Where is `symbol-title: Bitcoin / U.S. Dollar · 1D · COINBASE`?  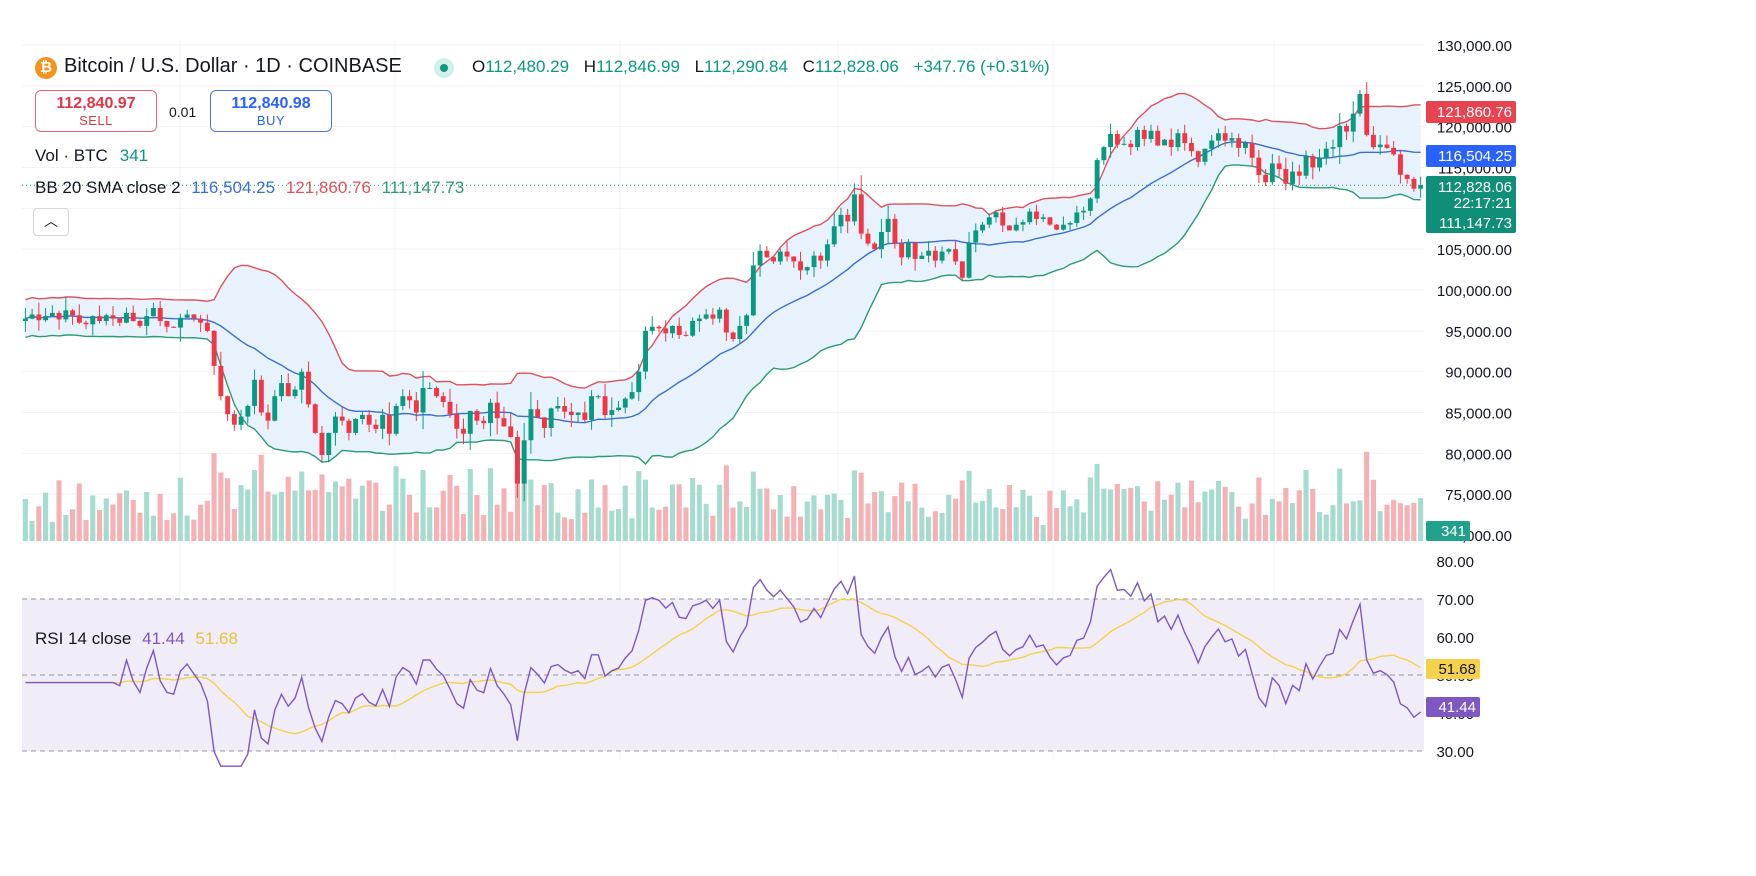 symbol-title: Bitcoin / U.S. Dollar · 1D · COINBASE is located at coordinates (233, 66).